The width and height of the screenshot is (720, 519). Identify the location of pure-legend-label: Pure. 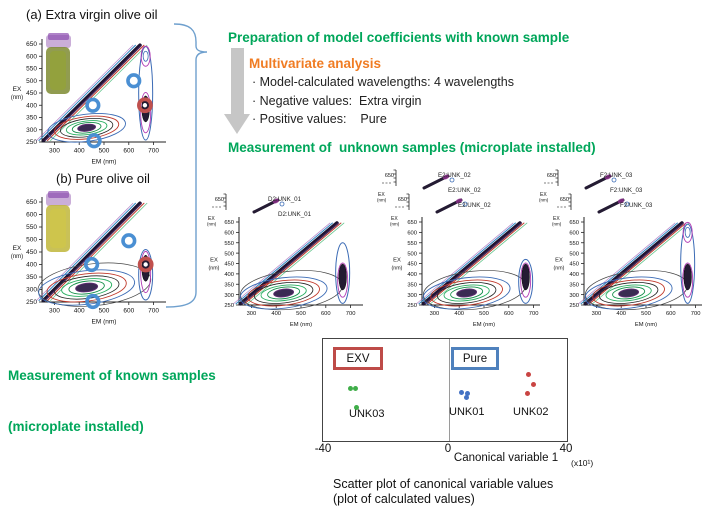
(475, 358).